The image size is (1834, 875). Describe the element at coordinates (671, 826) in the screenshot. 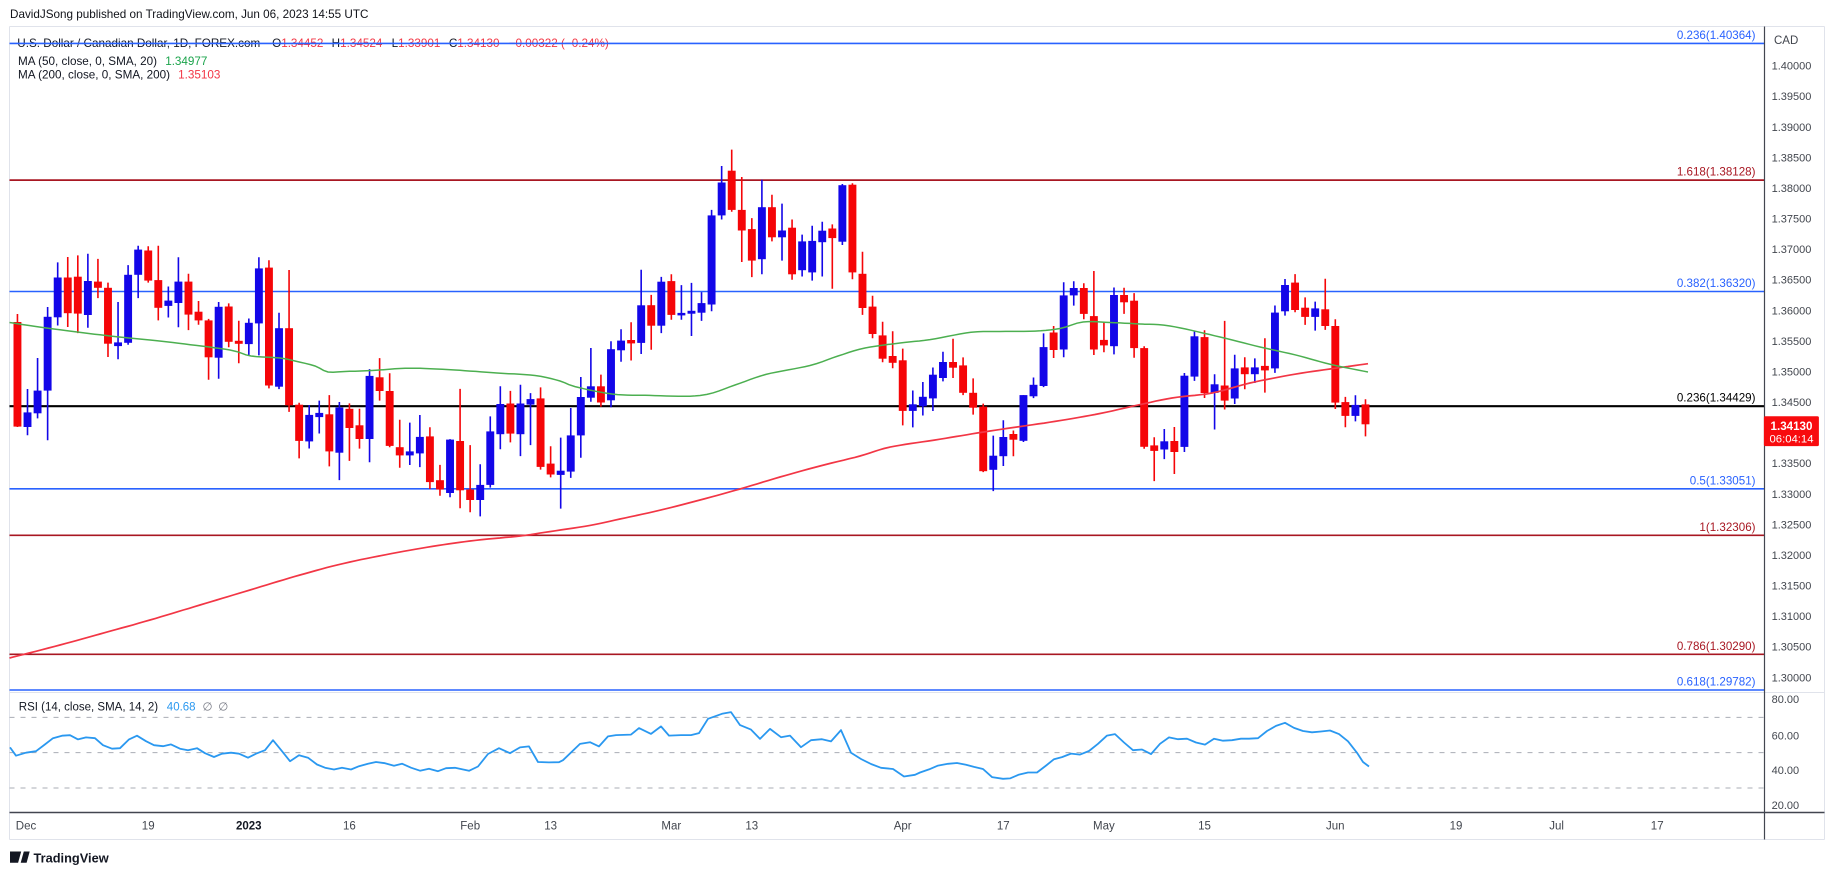

I see `svg-text: Mar` at that location.